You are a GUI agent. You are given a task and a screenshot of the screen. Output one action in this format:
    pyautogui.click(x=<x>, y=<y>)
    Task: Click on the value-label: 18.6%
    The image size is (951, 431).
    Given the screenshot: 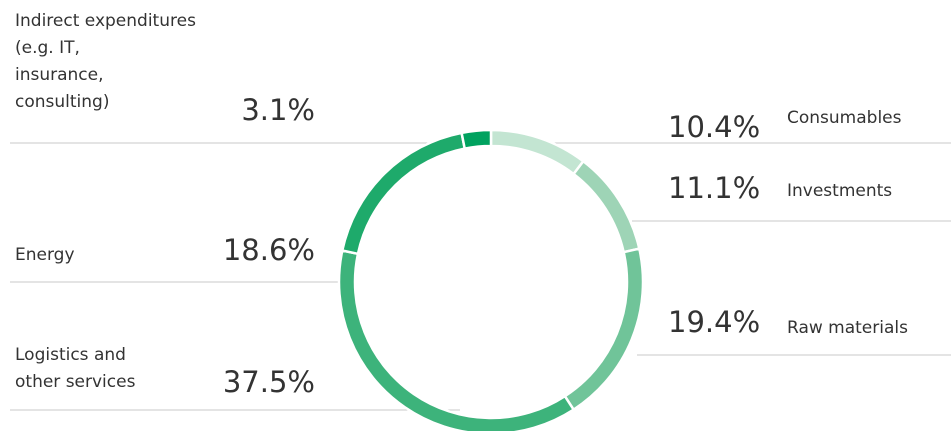 What is the action you would take?
    pyautogui.click(x=268, y=250)
    